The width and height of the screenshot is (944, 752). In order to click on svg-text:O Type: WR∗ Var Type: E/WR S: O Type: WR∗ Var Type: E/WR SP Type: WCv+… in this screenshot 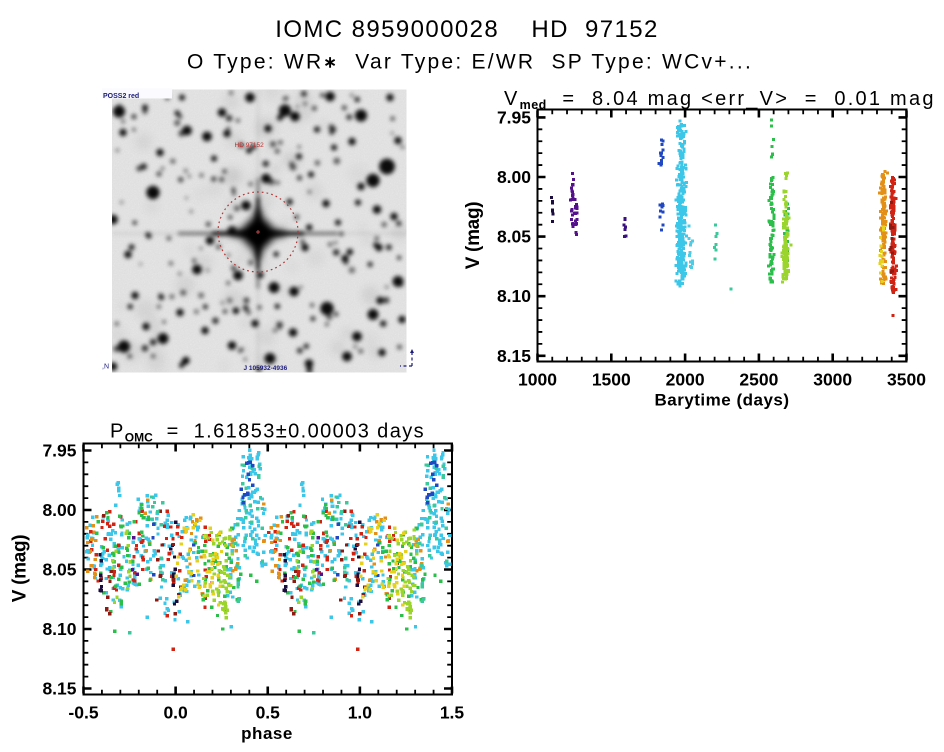, I will do `click(470, 62)`.